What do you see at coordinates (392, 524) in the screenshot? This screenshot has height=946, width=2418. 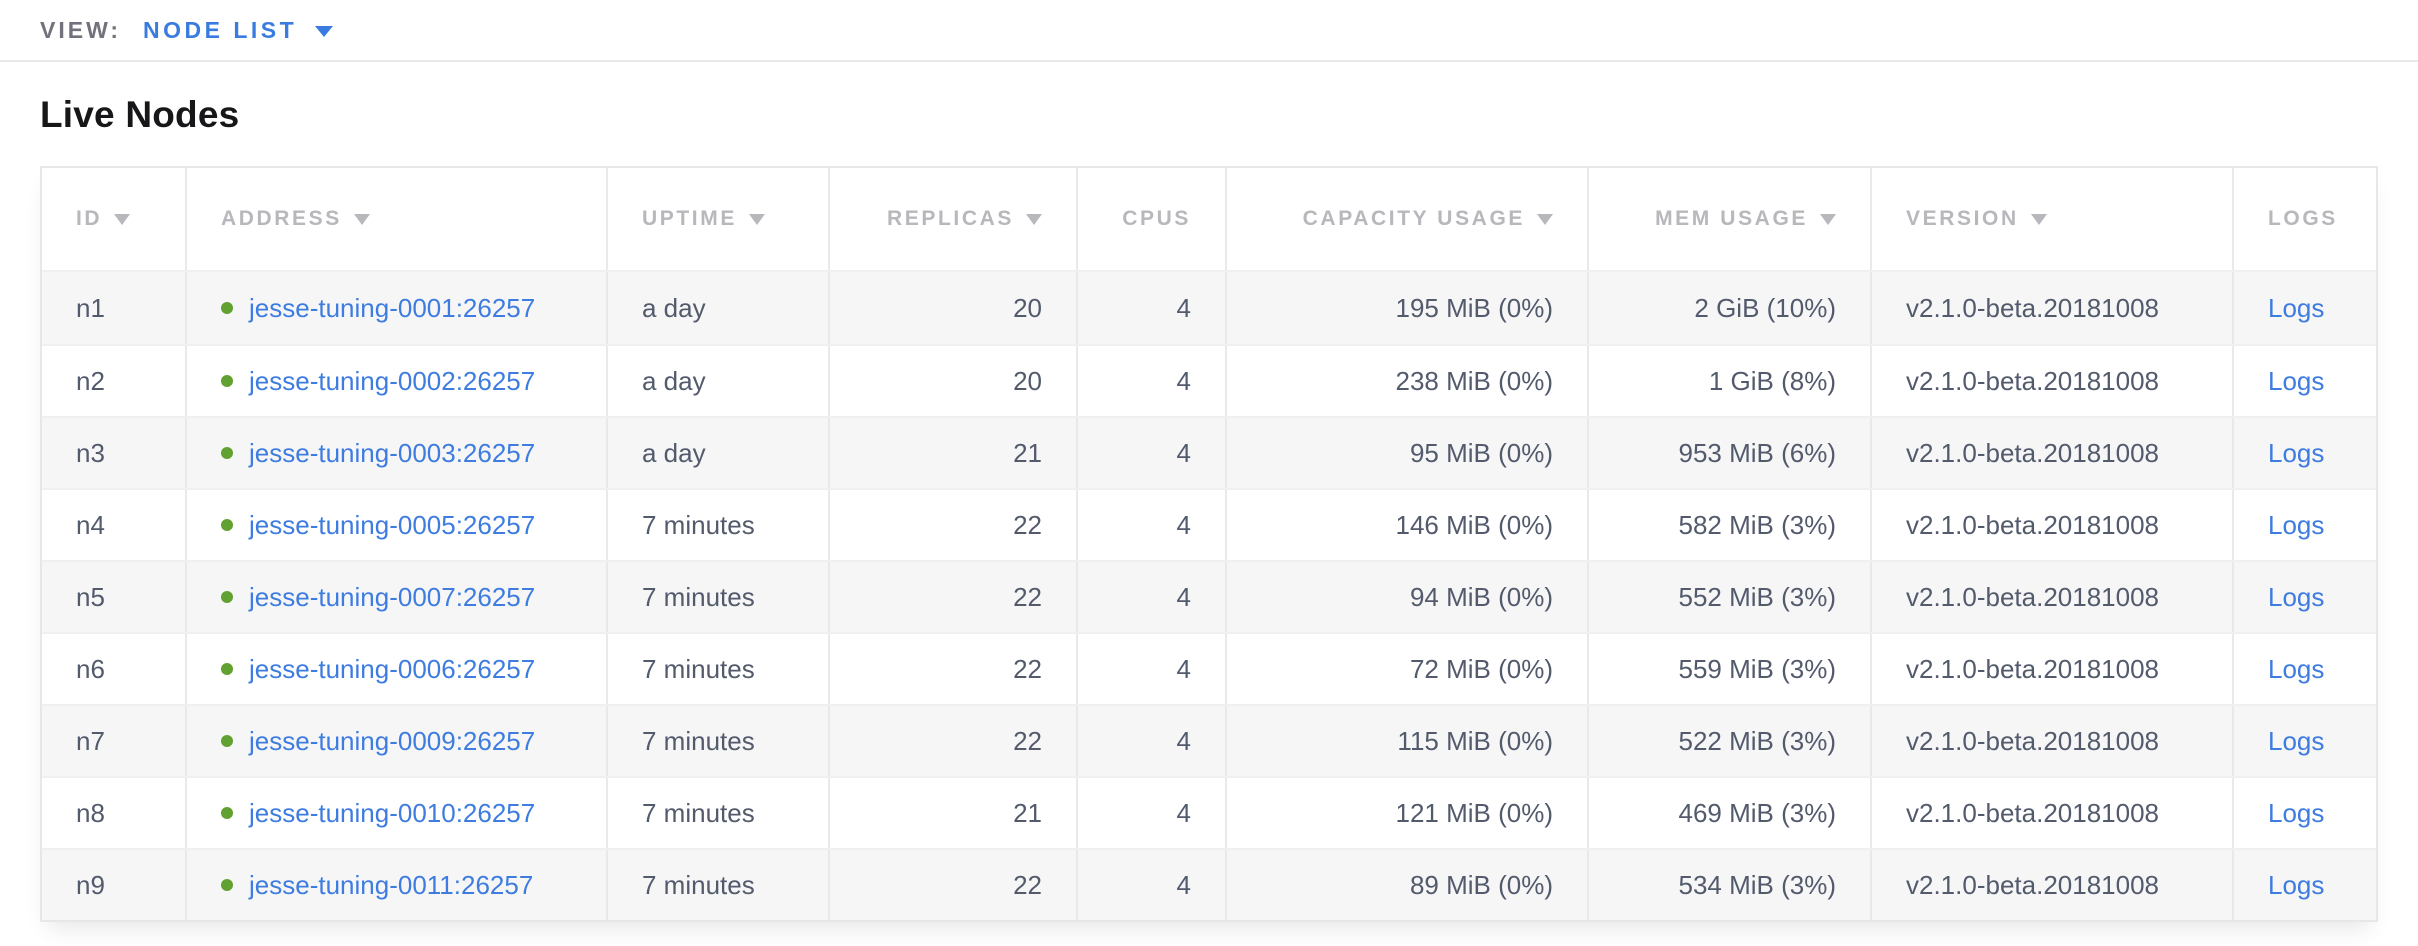 I see `address-link: jesse-tuning-0005:26257` at bounding box center [392, 524].